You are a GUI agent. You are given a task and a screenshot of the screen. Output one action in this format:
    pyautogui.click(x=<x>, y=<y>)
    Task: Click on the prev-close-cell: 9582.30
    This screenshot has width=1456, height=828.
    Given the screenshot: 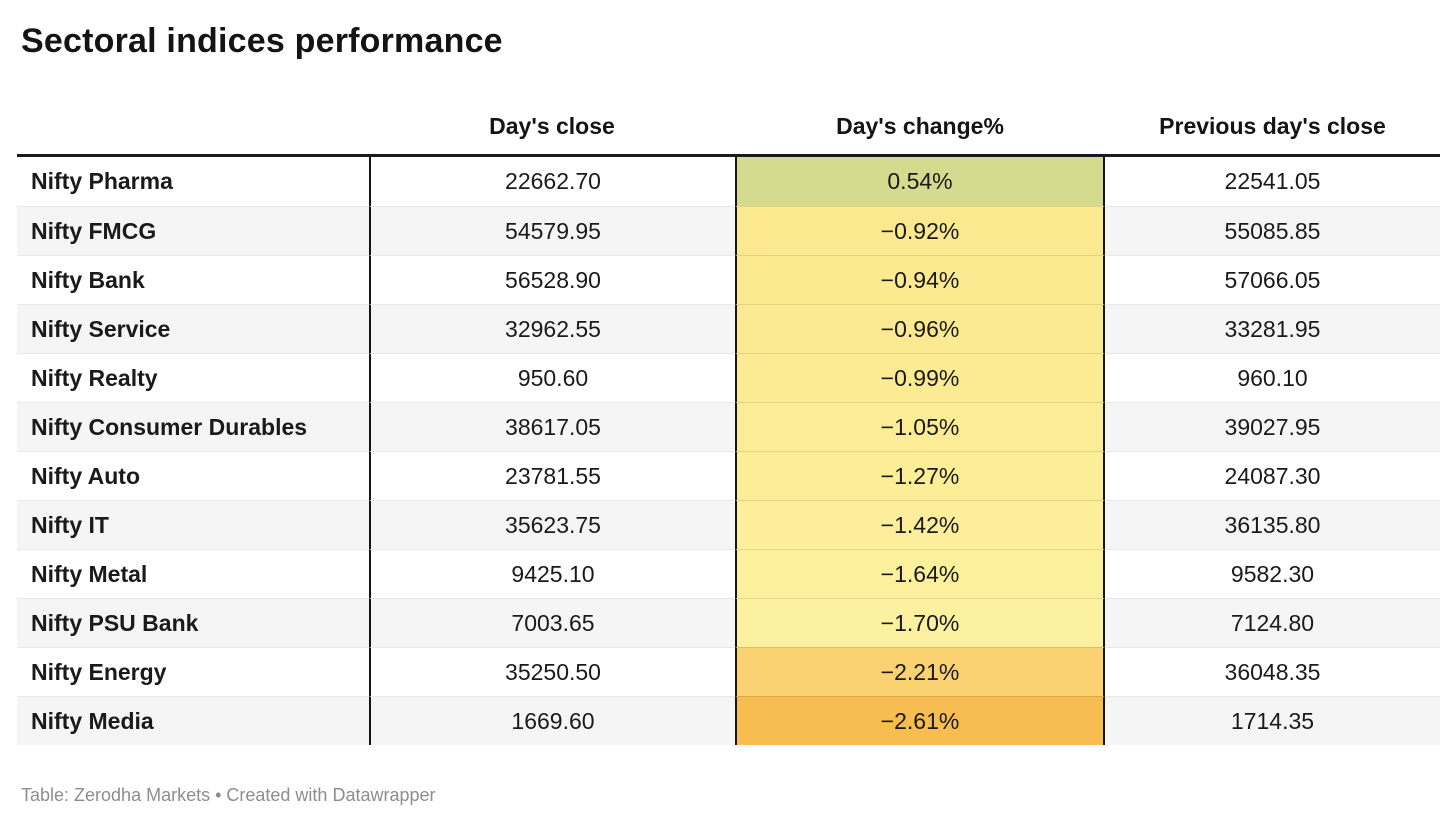 What is the action you would take?
    pyautogui.click(x=1272, y=573)
    